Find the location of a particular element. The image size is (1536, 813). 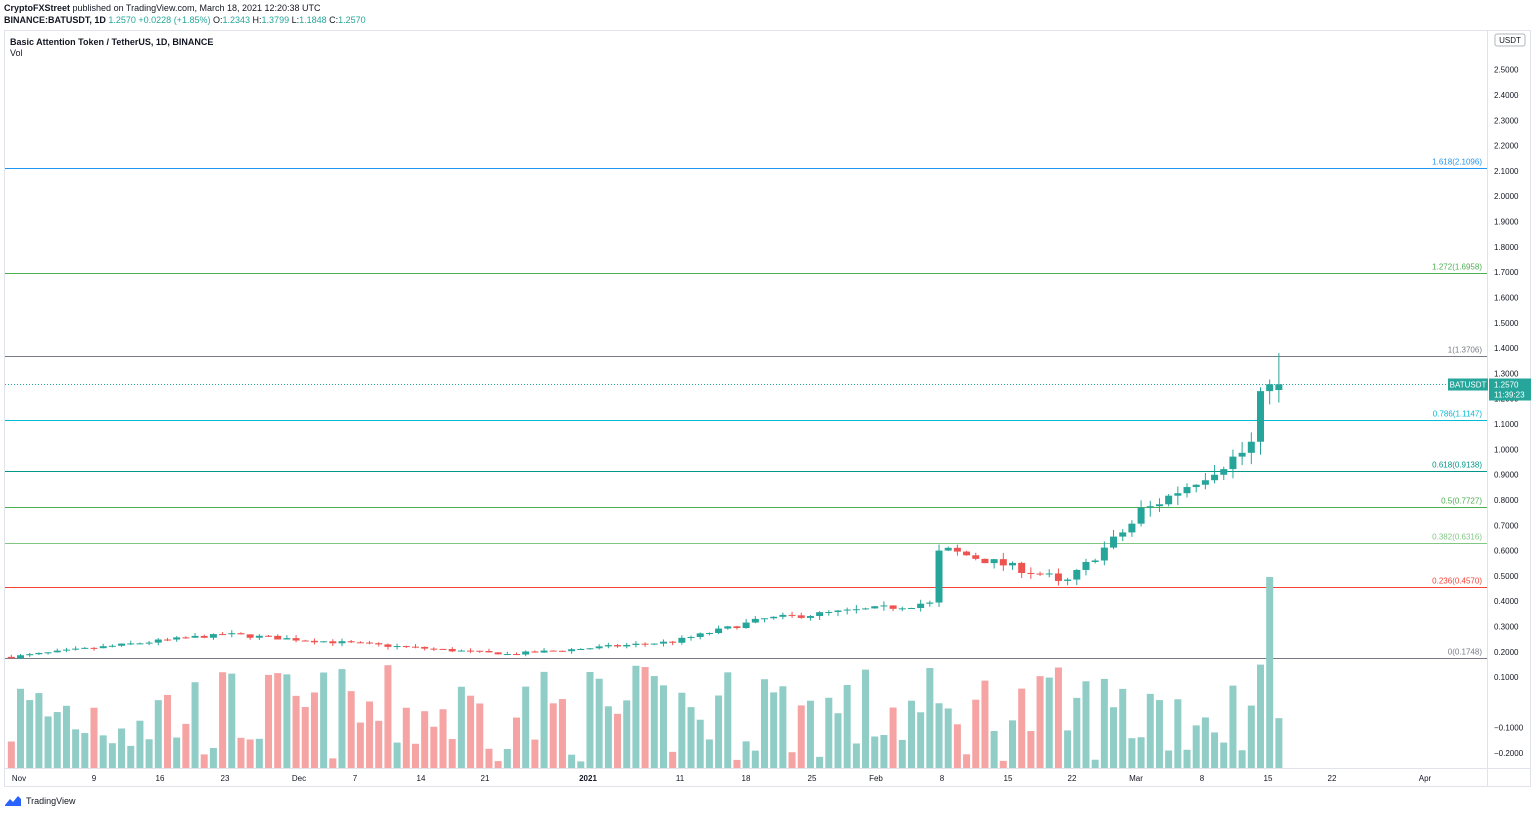

tradingview-footer: TradingView is located at coordinates (40, 801).